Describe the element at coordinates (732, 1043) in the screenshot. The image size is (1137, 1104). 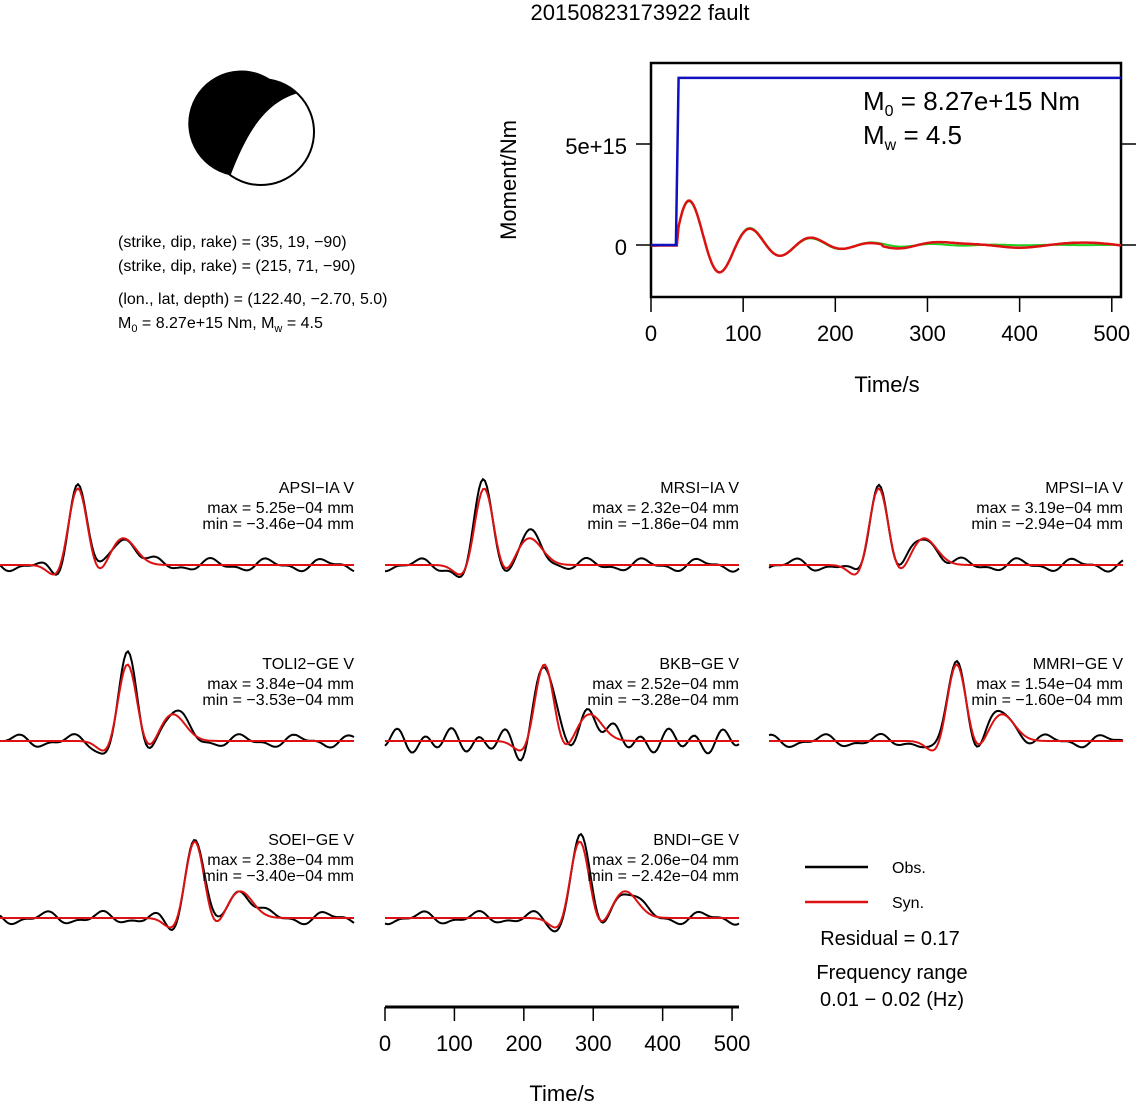
I see `waveform-xtick-label: 500` at that location.